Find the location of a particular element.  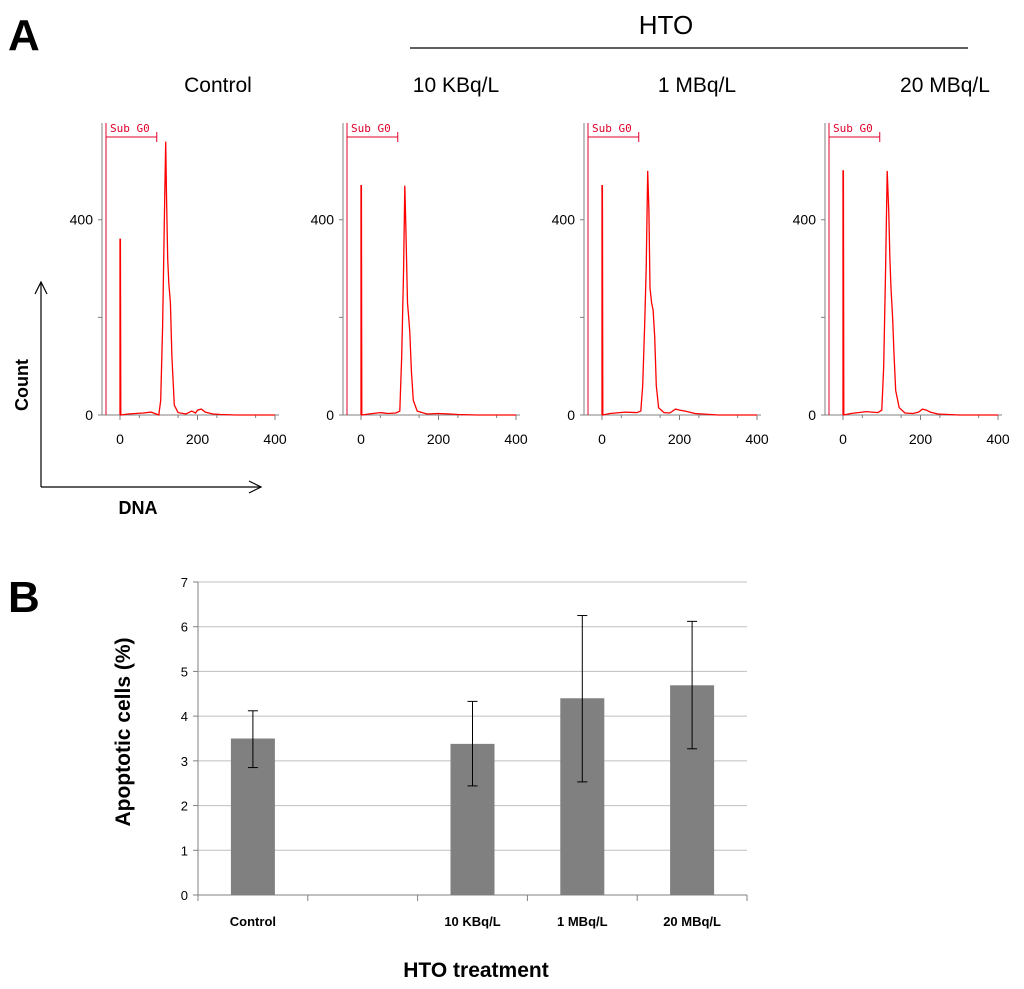

histogram-1mbq: 0 200 400 0 400 Sub G0 is located at coordinates (660, 284).